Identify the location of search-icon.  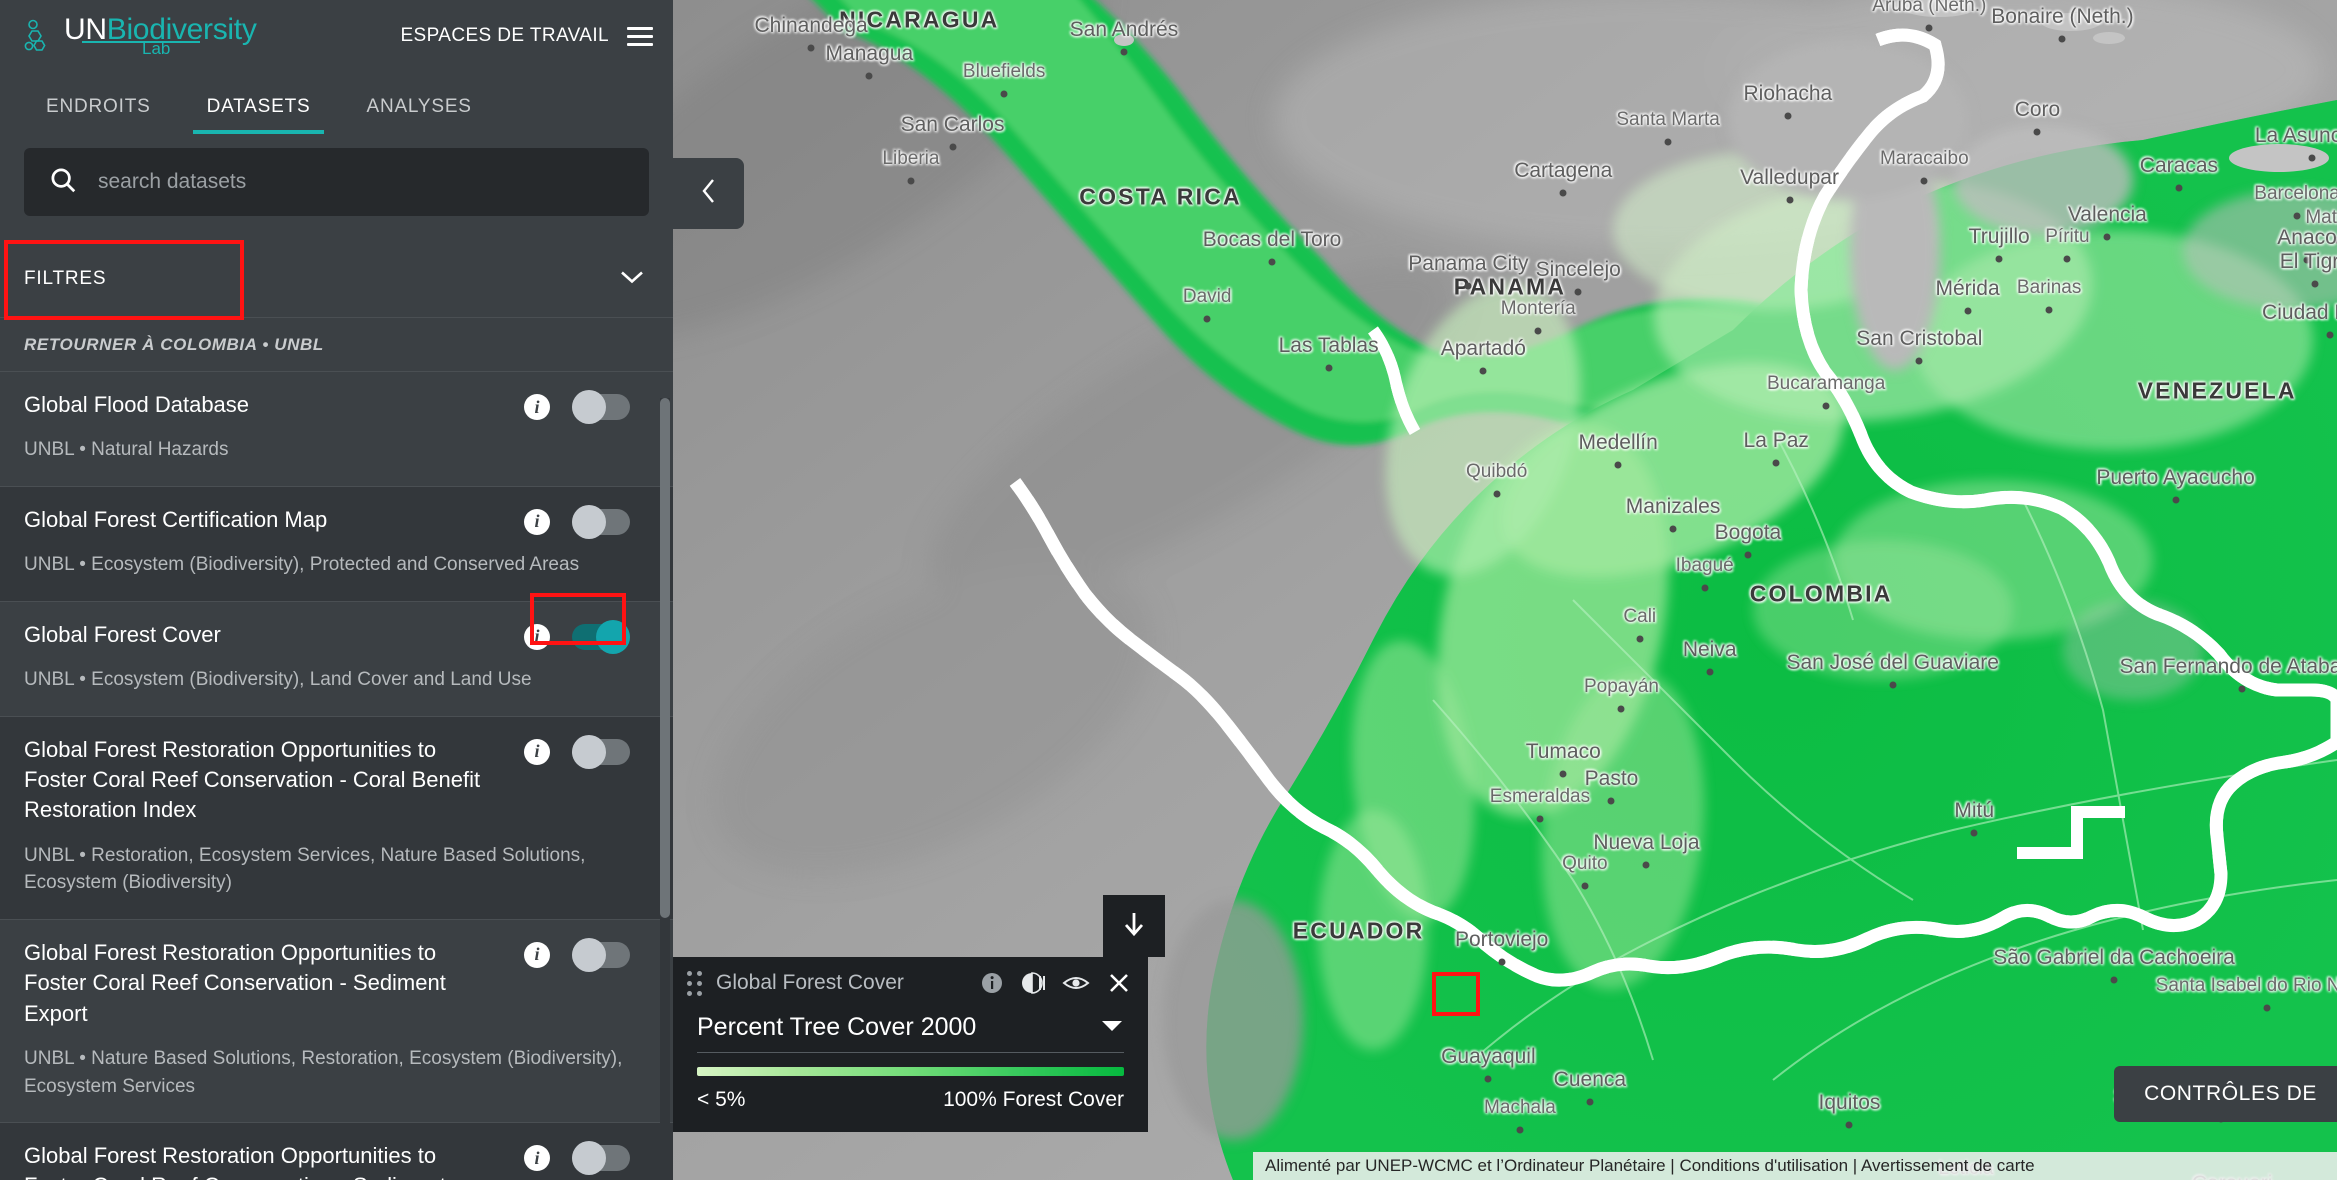
(63, 182).